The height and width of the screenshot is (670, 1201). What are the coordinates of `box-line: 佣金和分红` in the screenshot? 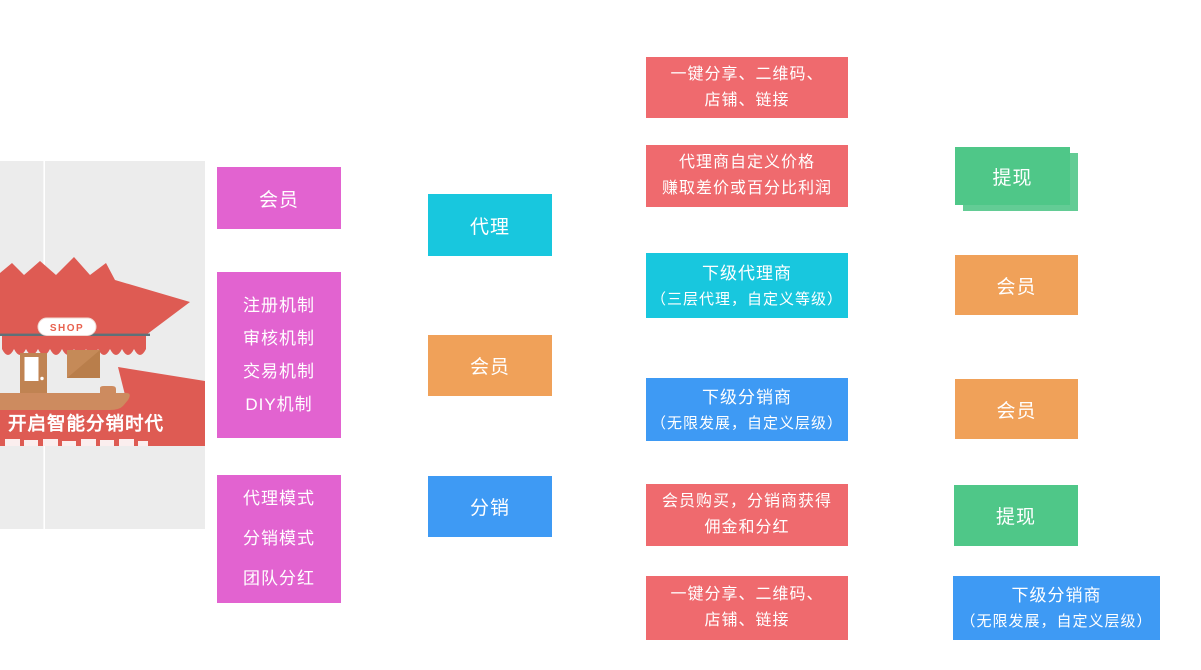 It's located at (747, 527).